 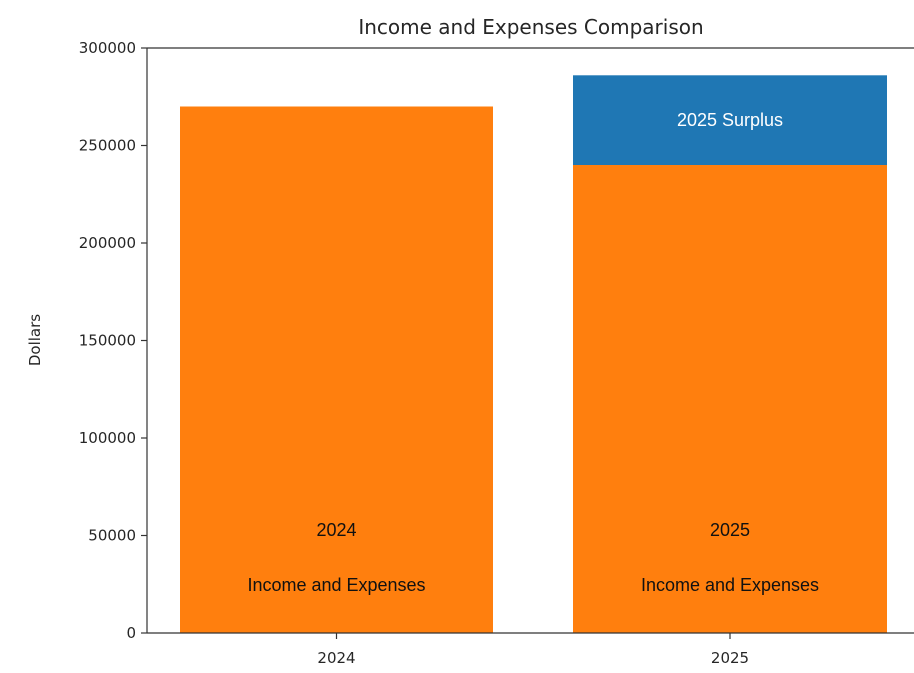 I want to click on x-tick-label: 2025, so click(x=730, y=658).